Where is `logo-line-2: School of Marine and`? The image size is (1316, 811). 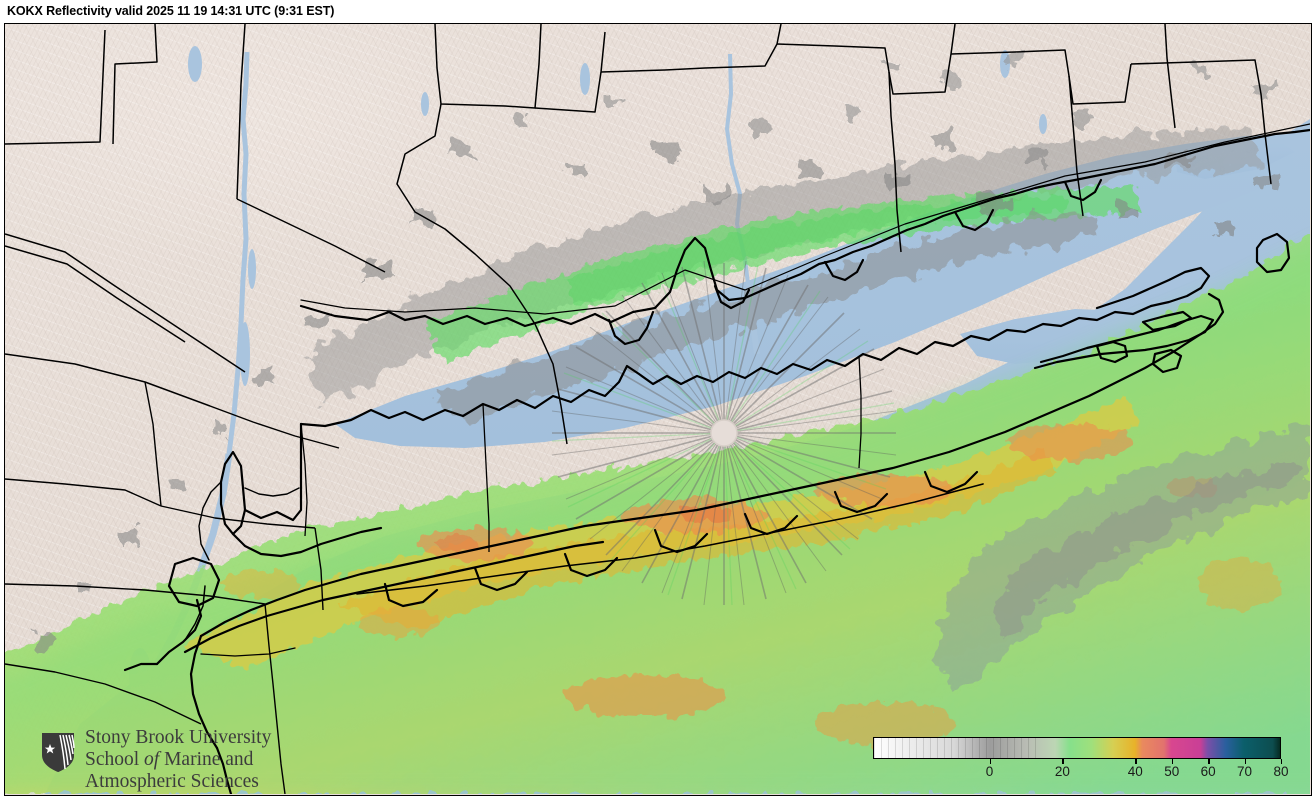
logo-line-2: School of Marine and is located at coordinates (178, 760).